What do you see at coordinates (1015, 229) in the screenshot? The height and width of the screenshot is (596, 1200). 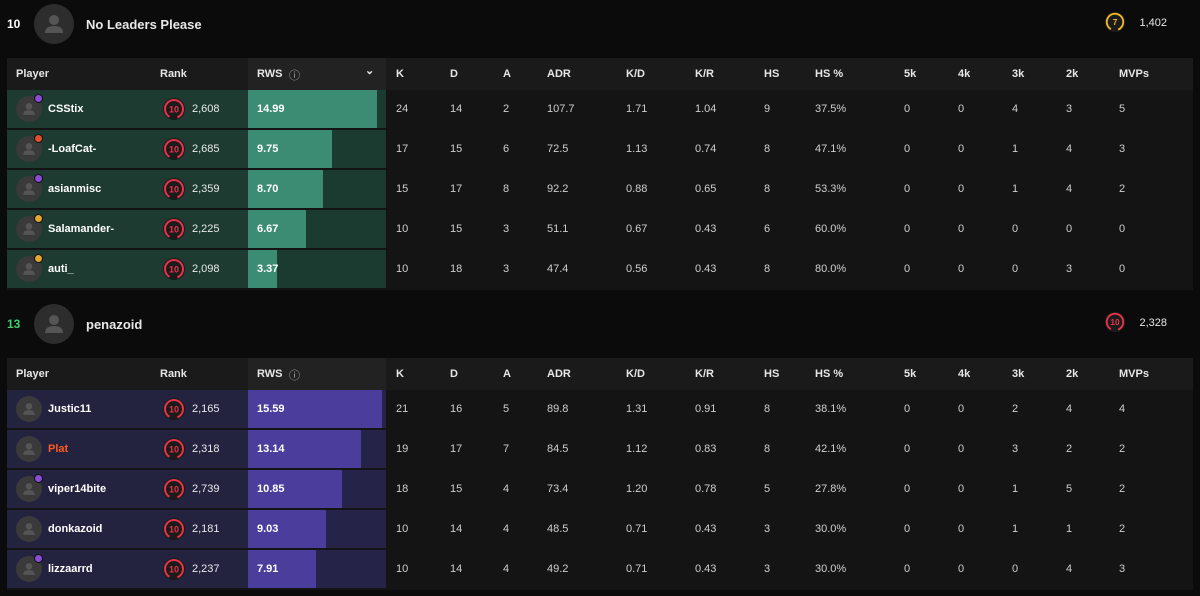 I see `stat-k3: 0` at bounding box center [1015, 229].